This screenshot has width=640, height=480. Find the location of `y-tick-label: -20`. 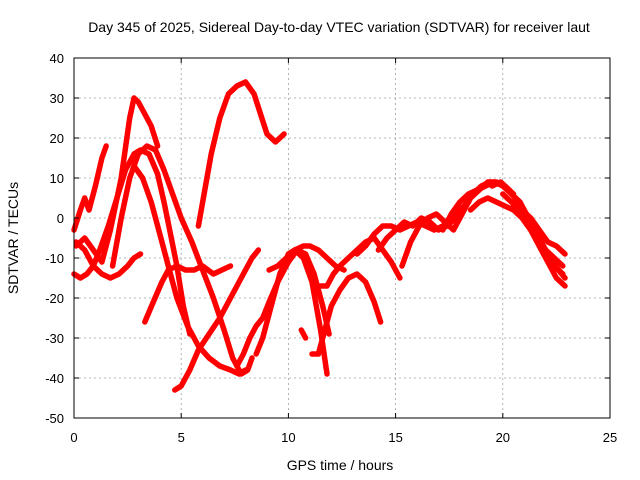

y-tick-label: -20 is located at coordinates (54, 298).